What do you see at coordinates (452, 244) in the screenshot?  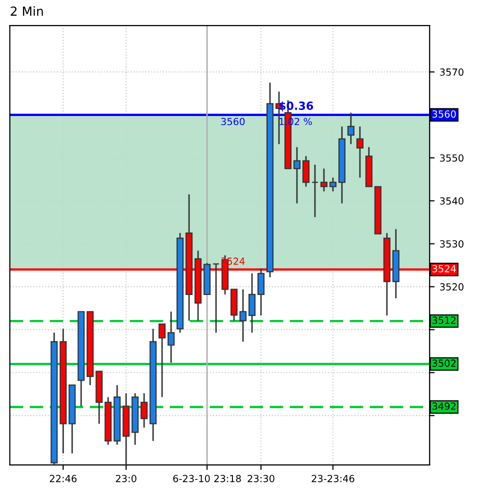 I see `y-tick-label: 3530` at bounding box center [452, 244].